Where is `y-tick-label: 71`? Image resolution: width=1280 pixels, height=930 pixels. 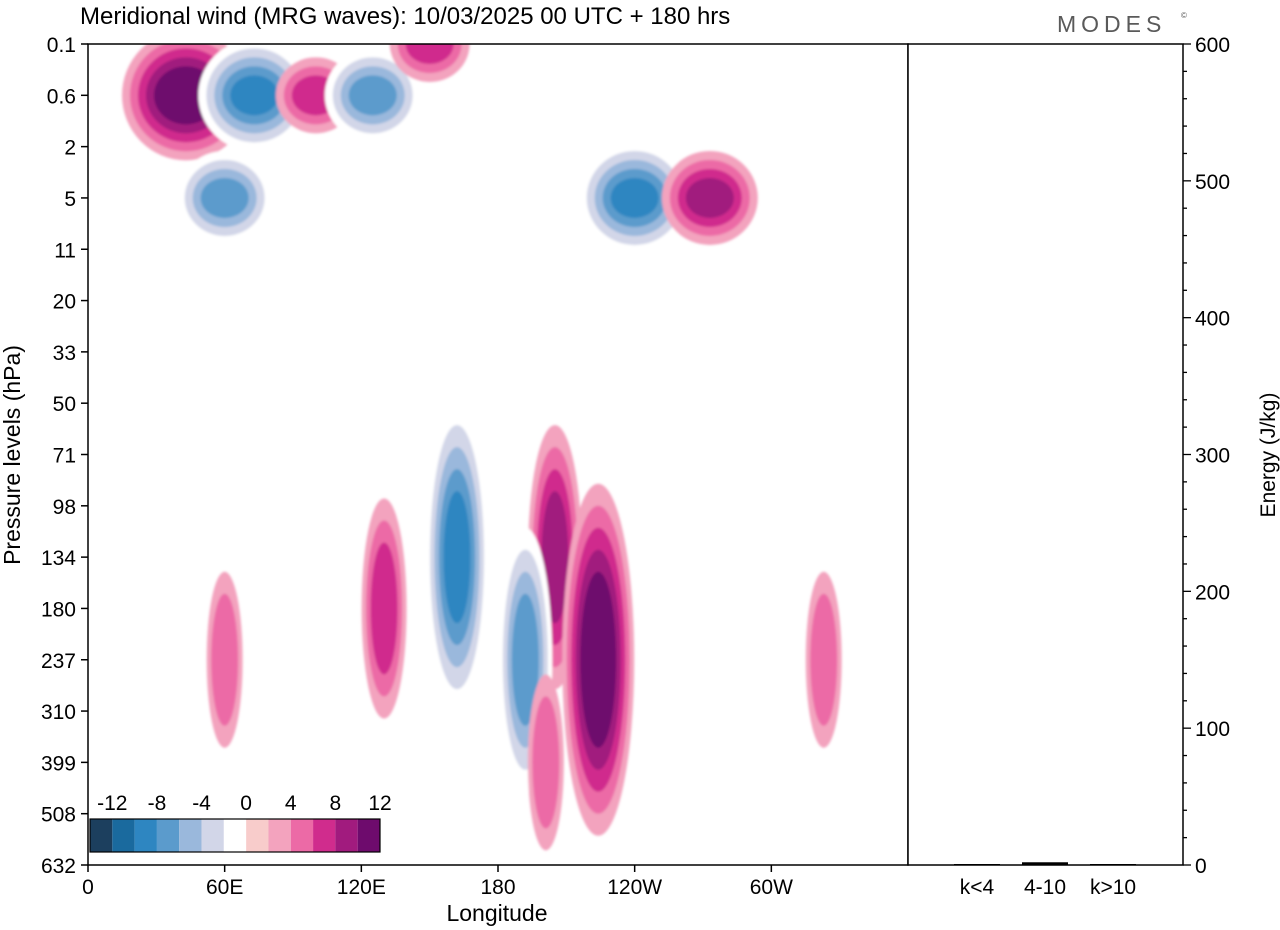 y-tick-label: 71 is located at coordinates (64, 456).